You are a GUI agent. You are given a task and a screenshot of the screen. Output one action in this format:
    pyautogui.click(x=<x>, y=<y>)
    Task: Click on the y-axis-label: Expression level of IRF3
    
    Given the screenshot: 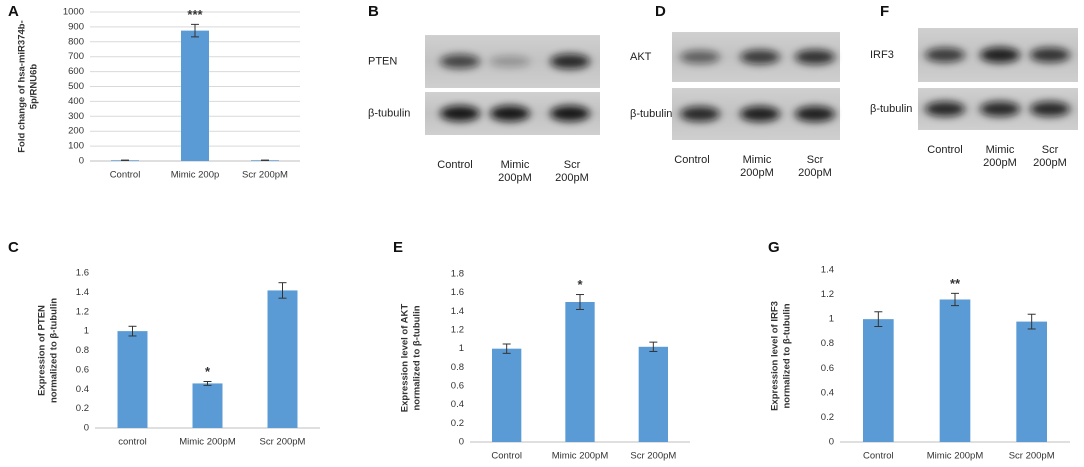 What is the action you would take?
    pyautogui.click(x=775, y=356)
    